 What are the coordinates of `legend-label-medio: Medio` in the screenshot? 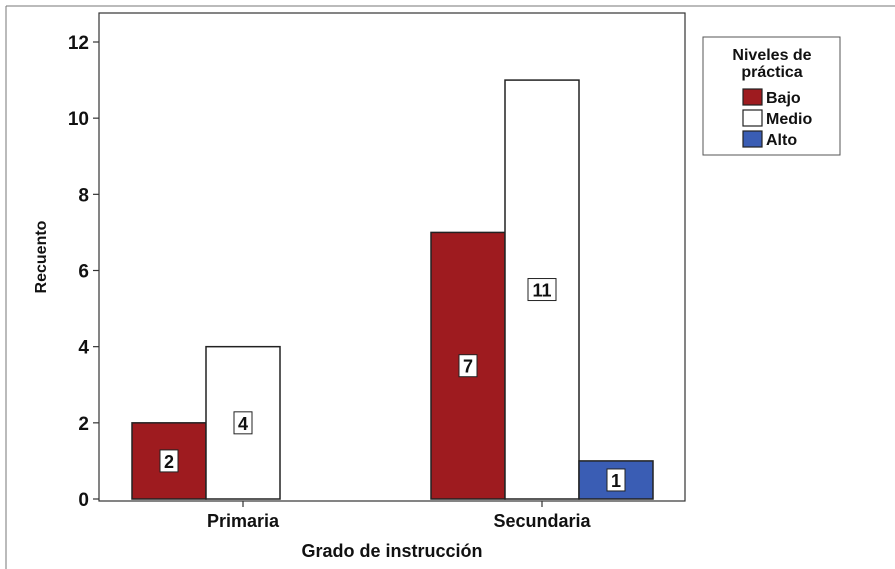 It's located at (789, 119).